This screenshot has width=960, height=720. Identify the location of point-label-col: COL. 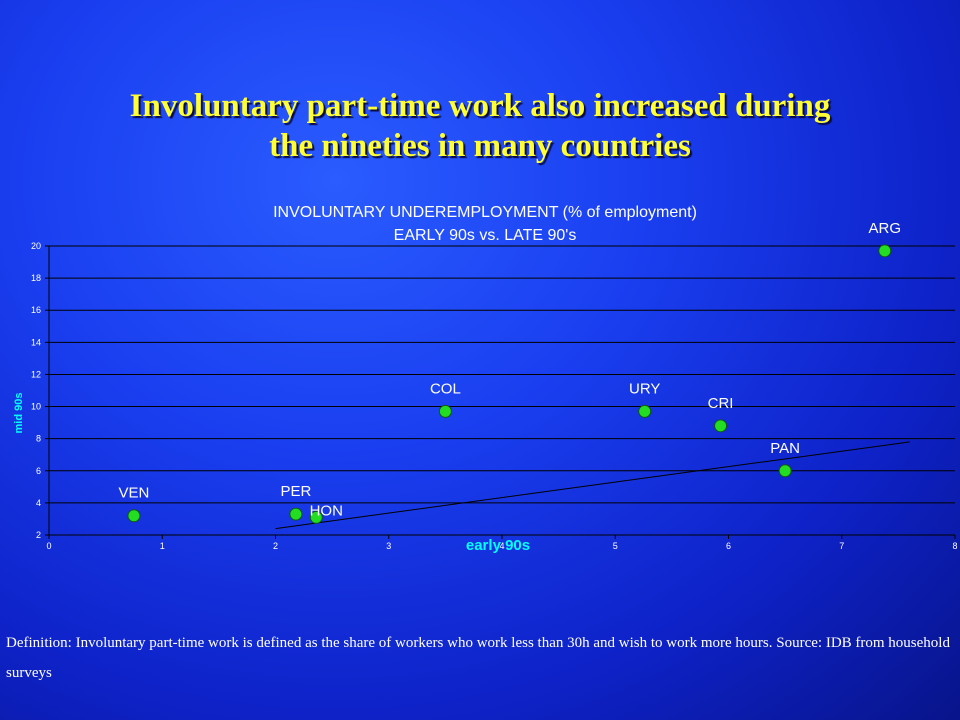
(445, 388).